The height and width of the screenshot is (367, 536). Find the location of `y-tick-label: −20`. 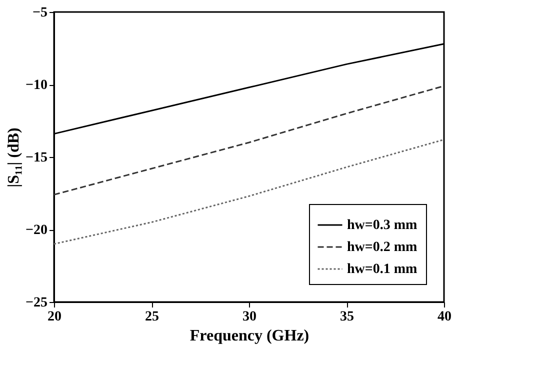

y-tick-label: −20 is located at coordinates (37, 230).